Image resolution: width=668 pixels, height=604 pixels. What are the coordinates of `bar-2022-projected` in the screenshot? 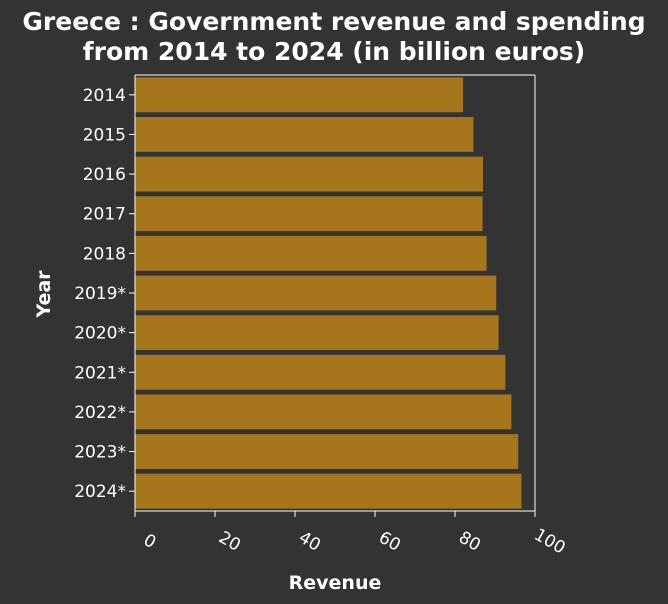 It's located at (323, 412).